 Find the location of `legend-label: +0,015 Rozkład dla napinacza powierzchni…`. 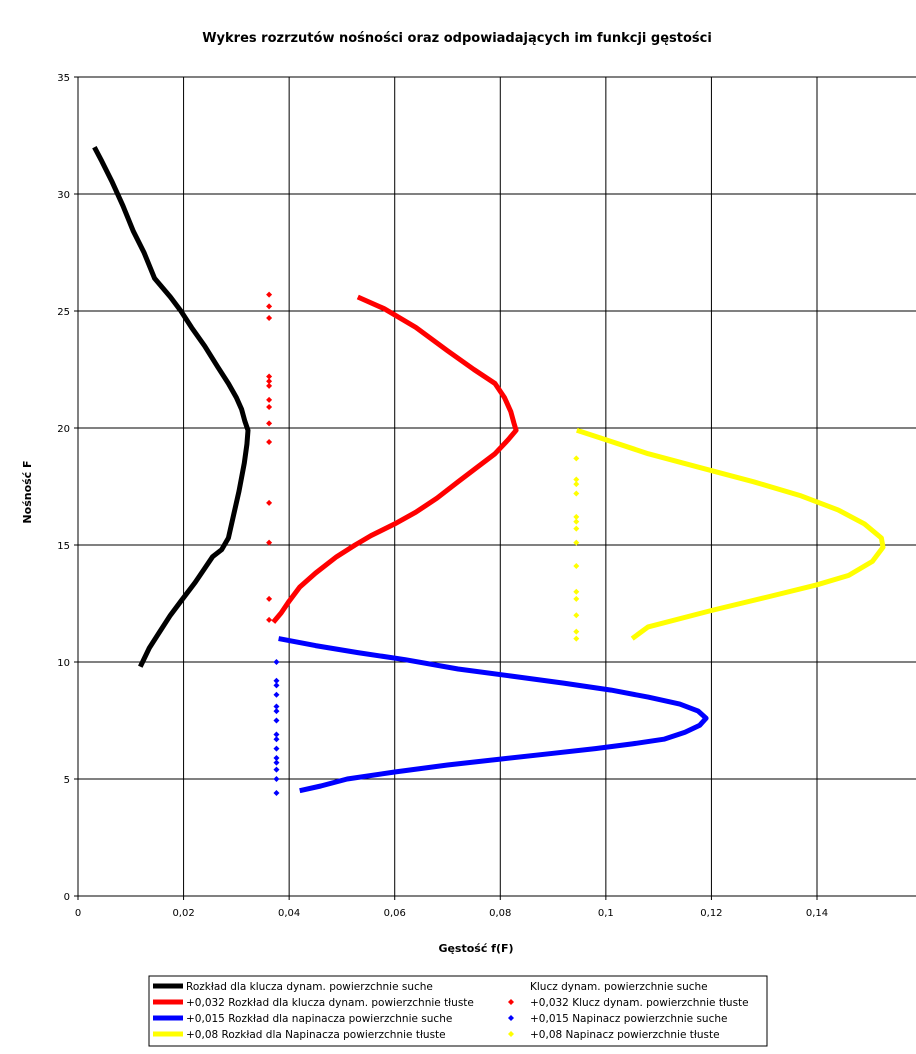

legend-label: +0,015 Rozkład dla napinacza powierzchni… is located at coordinates (319, 1019).